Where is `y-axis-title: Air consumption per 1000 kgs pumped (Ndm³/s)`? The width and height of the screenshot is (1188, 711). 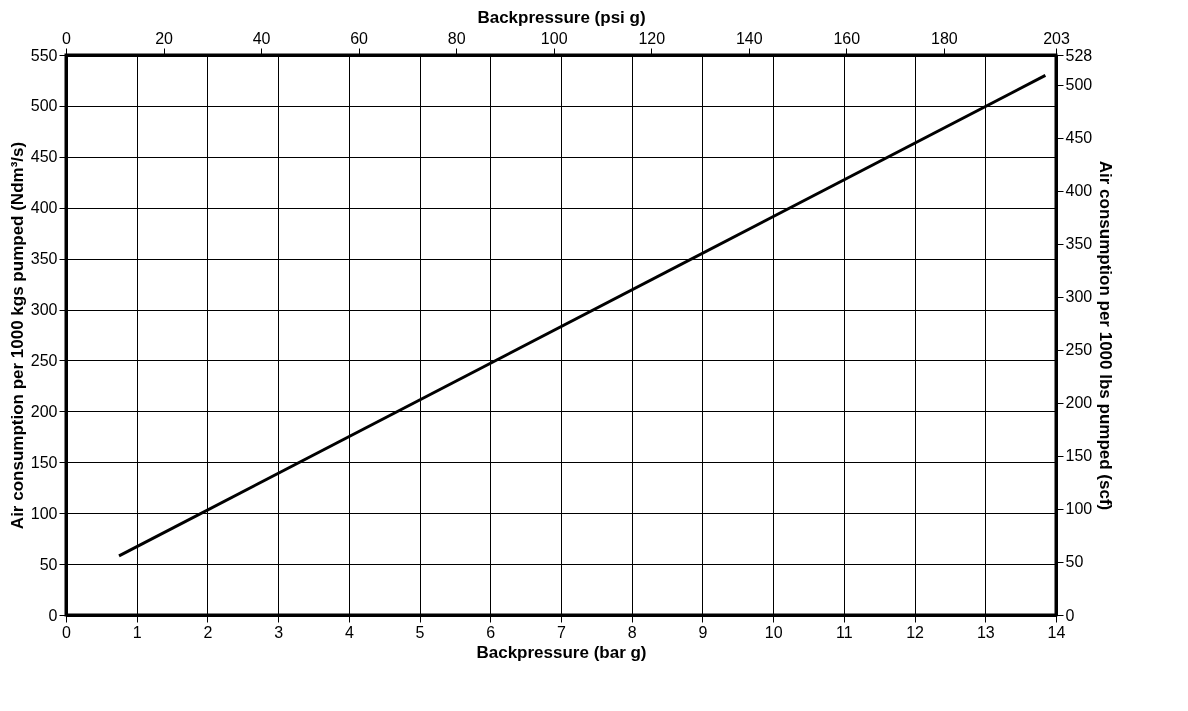
y-axis-title: Air consumption per 1000 kgs pumped (Ndm³/s) is located at coordinates (17, 335).